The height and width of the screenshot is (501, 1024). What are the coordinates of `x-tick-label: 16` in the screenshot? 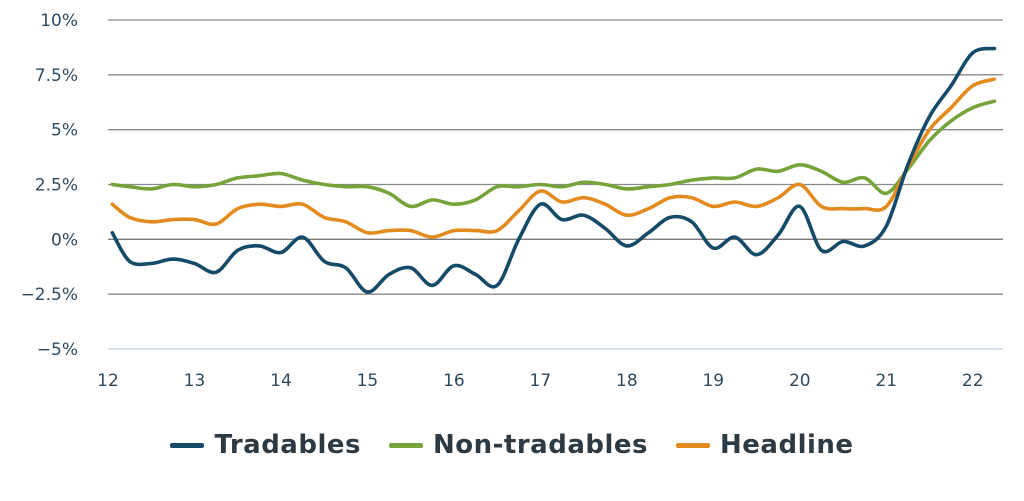 It's located at (454, 381).